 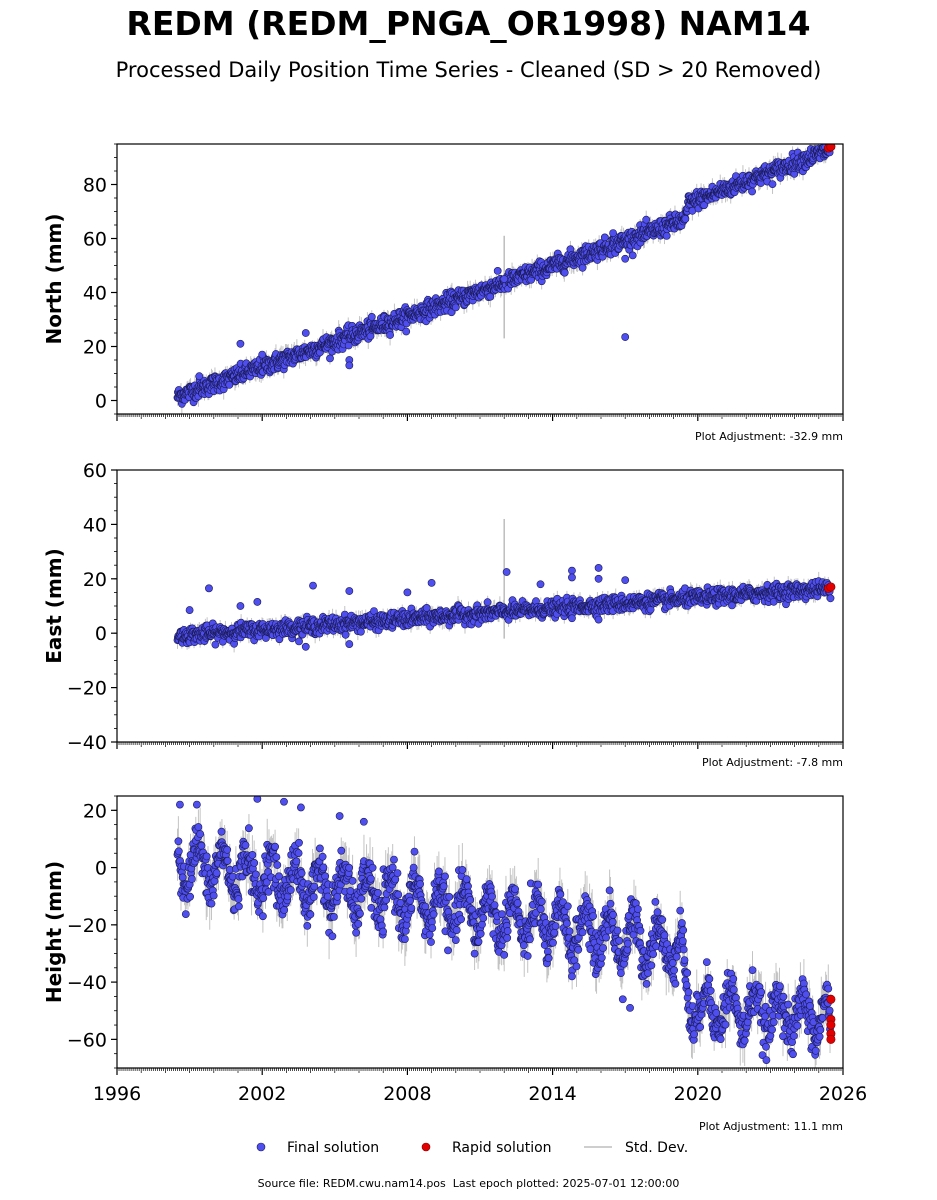 I want to click on final-solution-points, so click(x=504, y=607).